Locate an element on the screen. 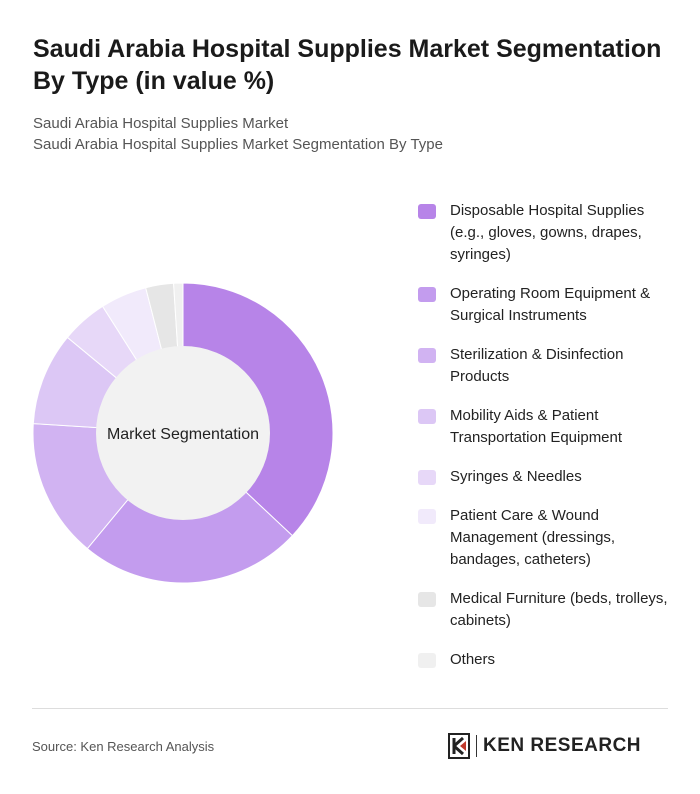 Image resolution: width=700 pixels, height=794 pixels. legend-label: Sterilization & Disinfection Products is located at coordinates (537, 365).